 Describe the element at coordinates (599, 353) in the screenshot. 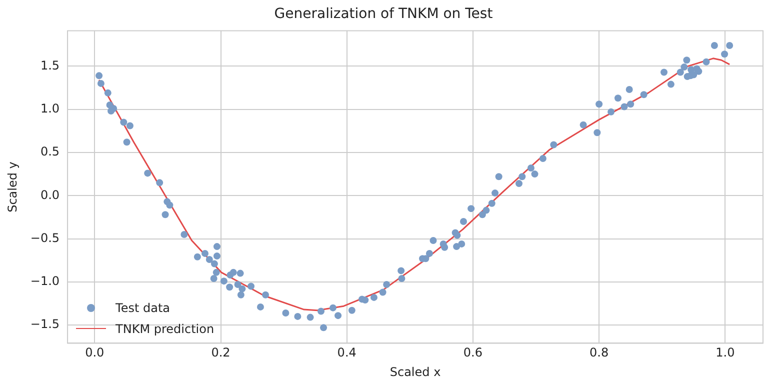

I see `x-tick-label: 0.8` at that location.